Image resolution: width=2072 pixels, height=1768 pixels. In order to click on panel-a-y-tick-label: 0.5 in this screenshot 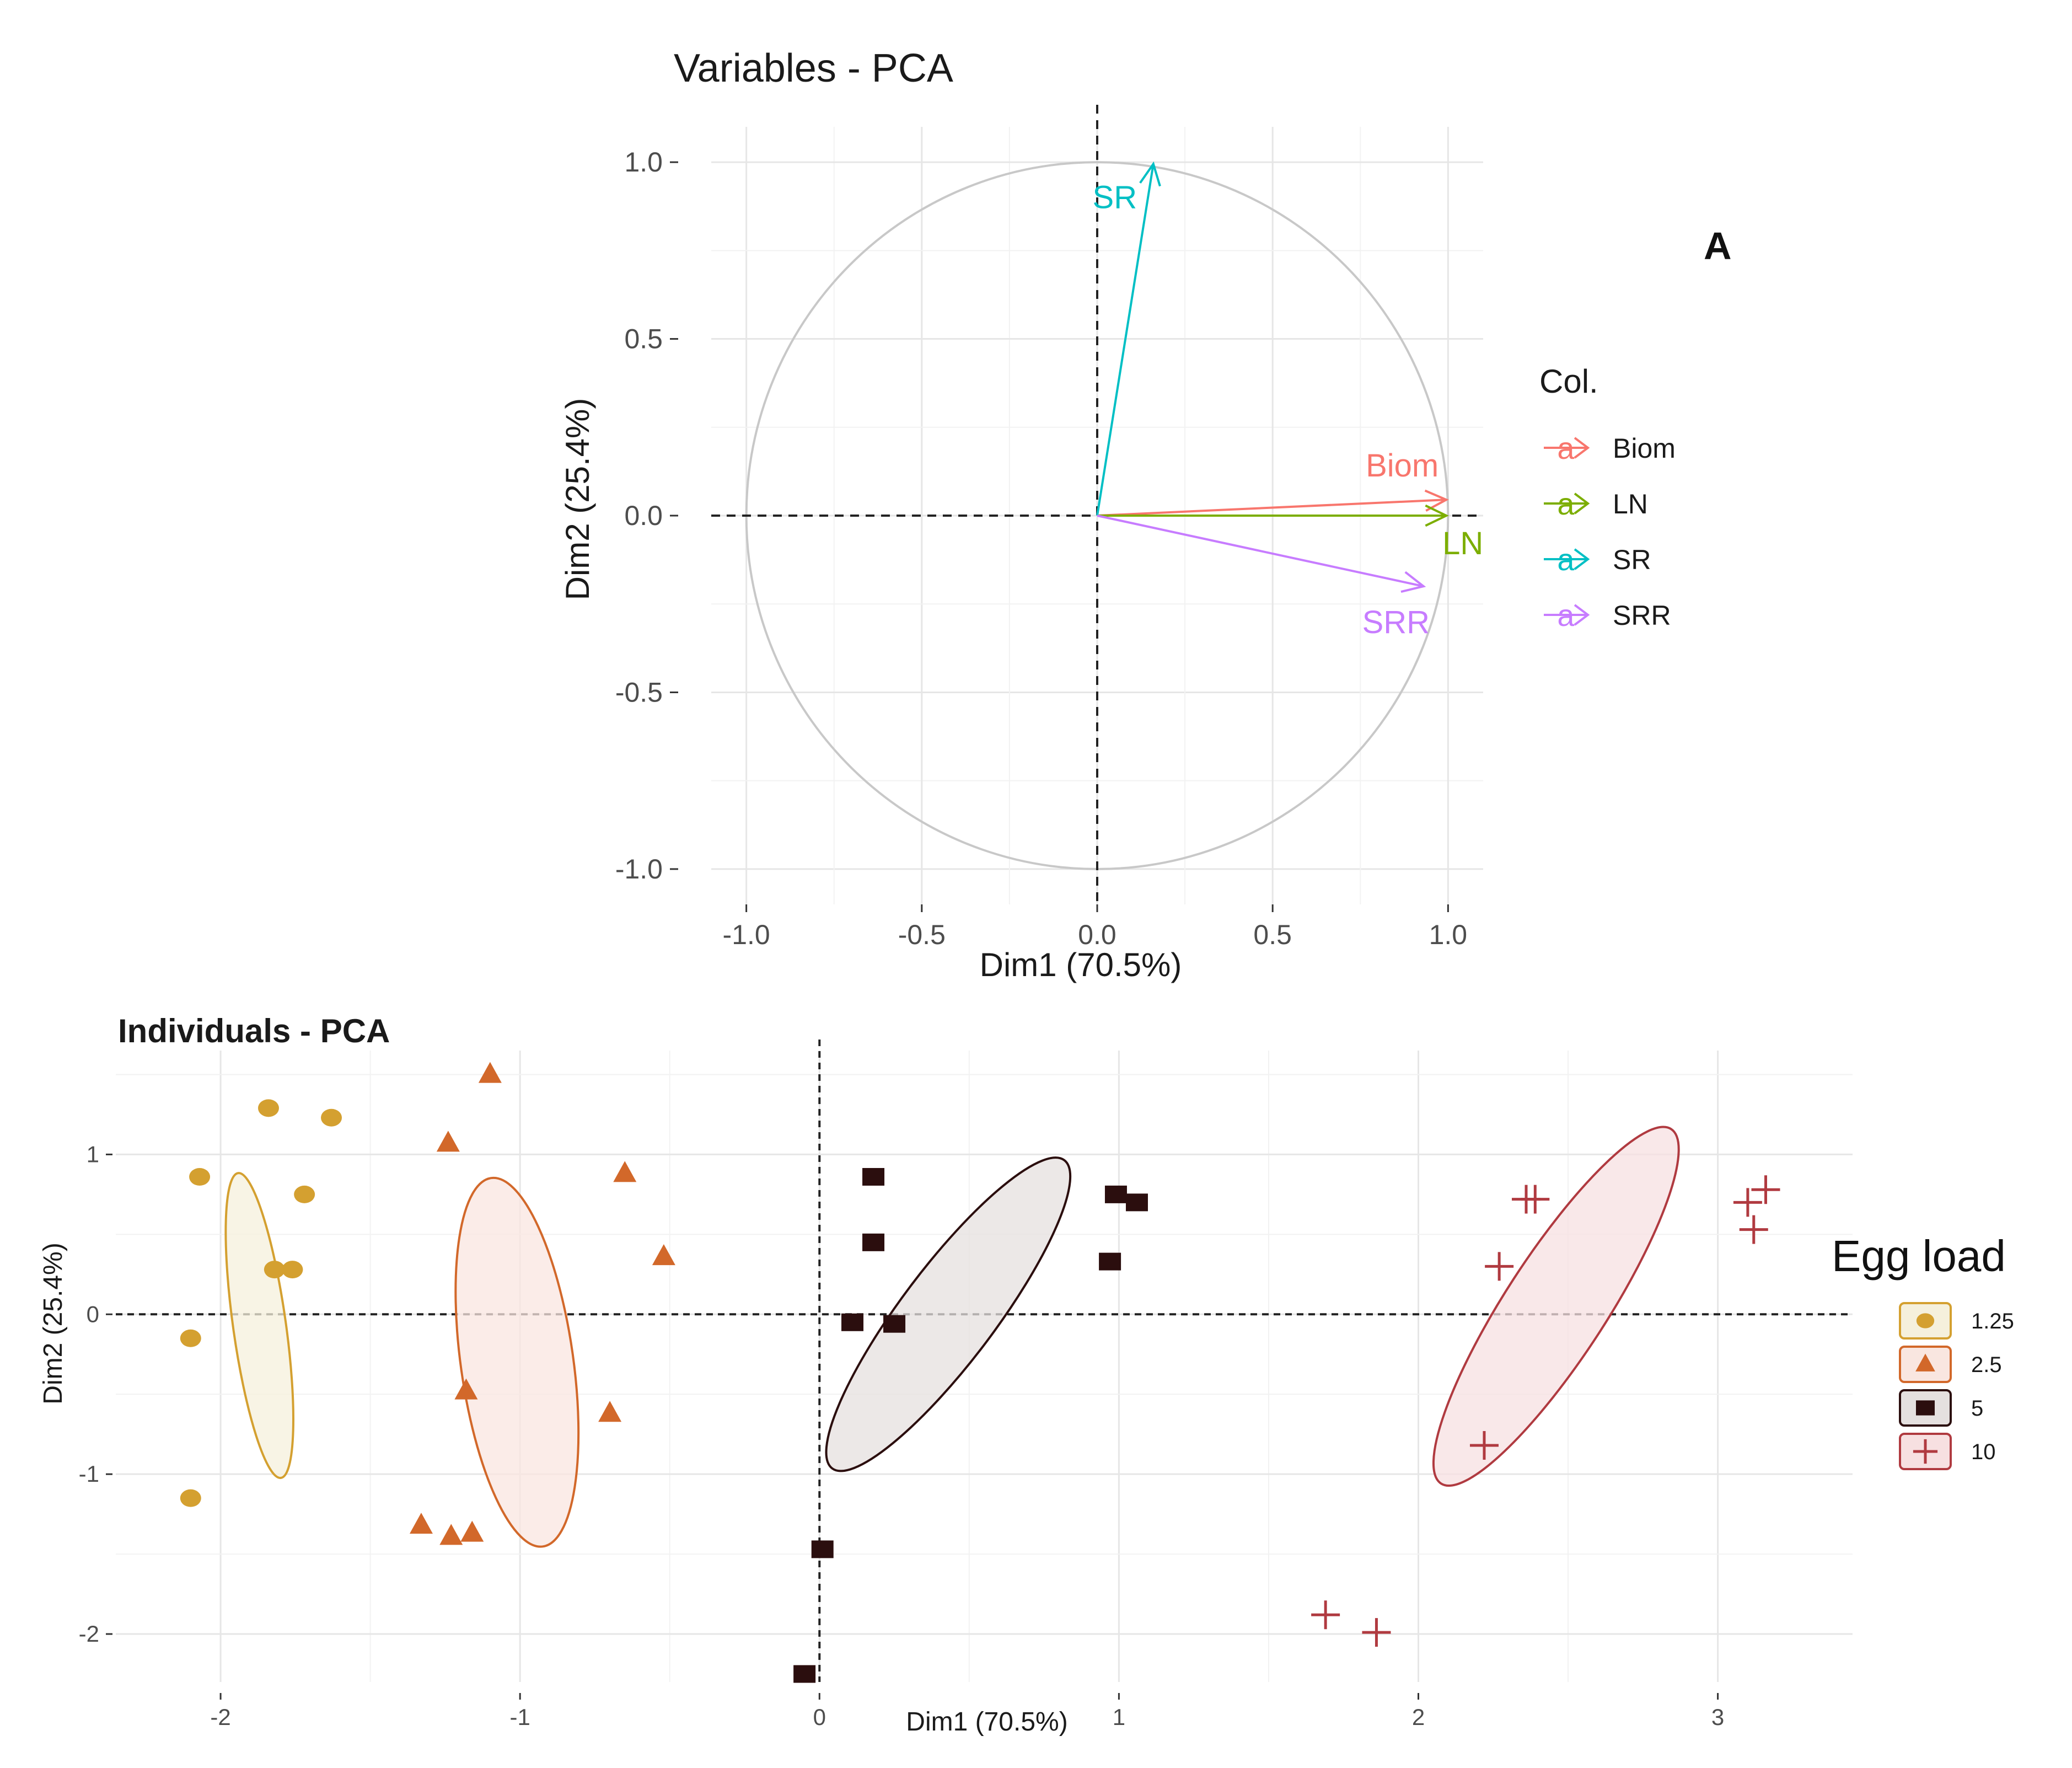, I will do `click(643, 340)`.